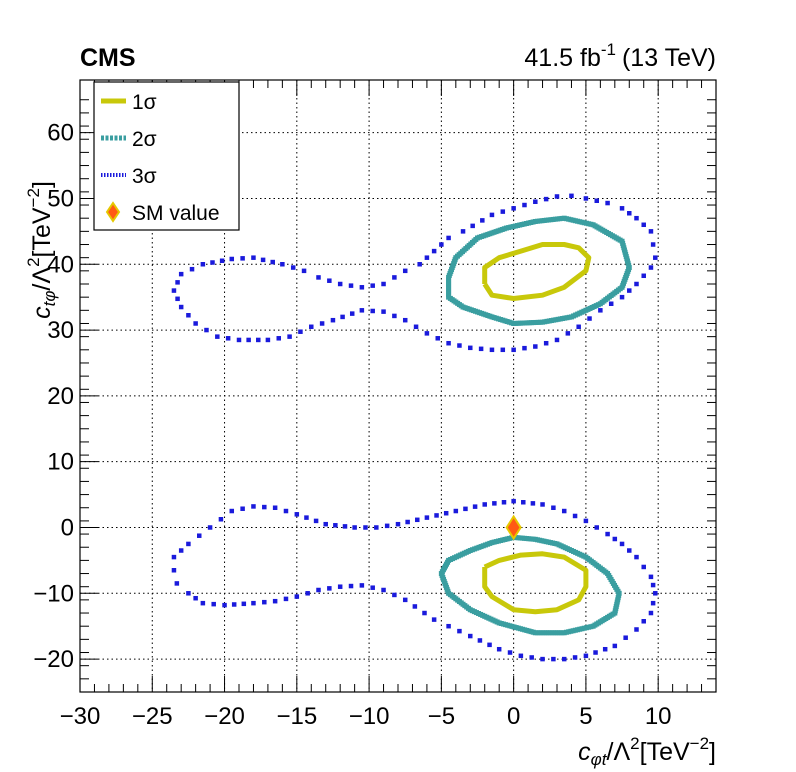 Image resolution: width=796 pixels, height=772 pixels. What do you see at coordinates (60, 330) in the screenshot?
I see `y-tick-label: 30` at bounding box center [60, 330].